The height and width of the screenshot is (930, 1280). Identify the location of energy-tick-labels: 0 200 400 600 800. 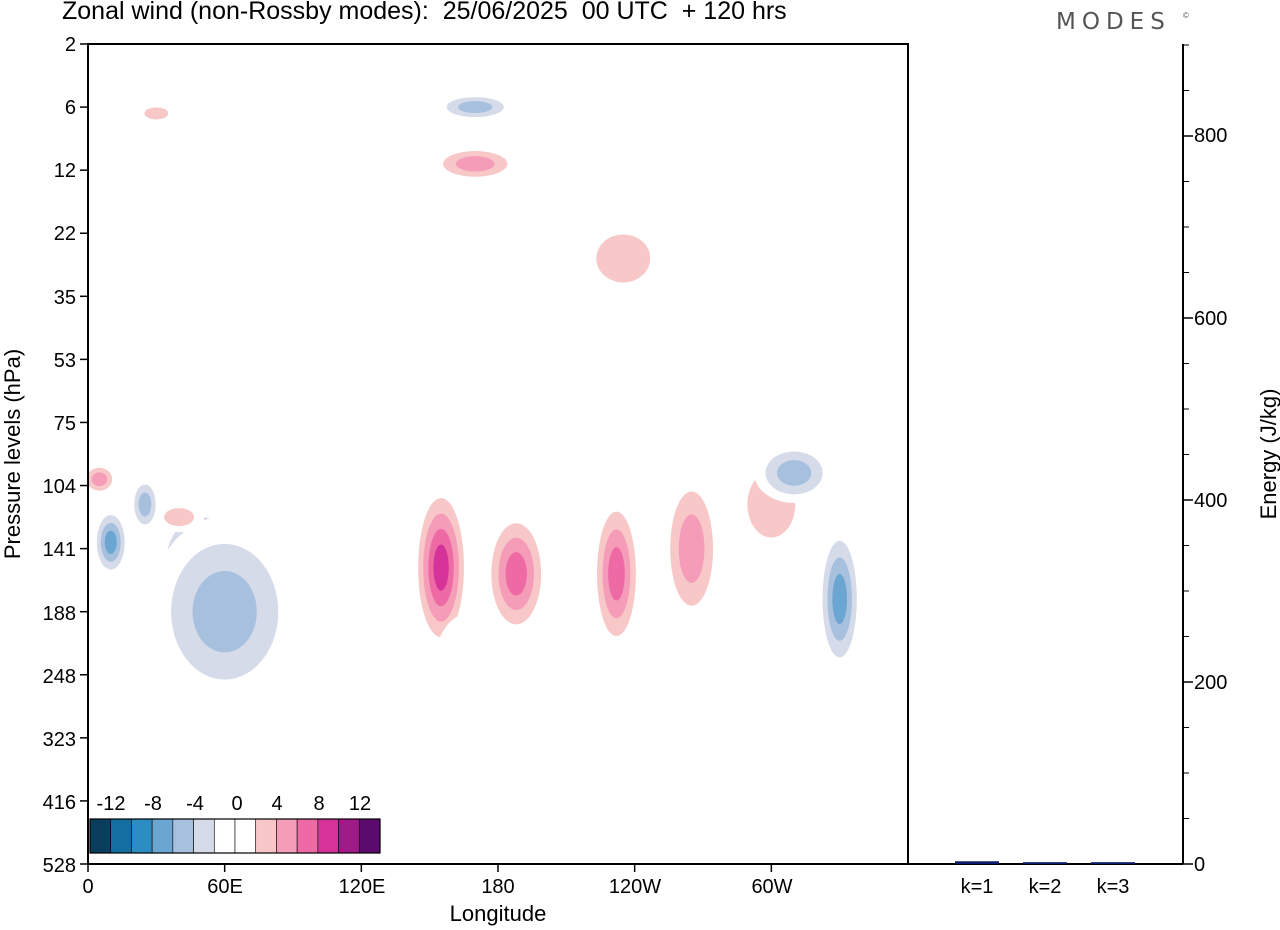
(1210, 500).